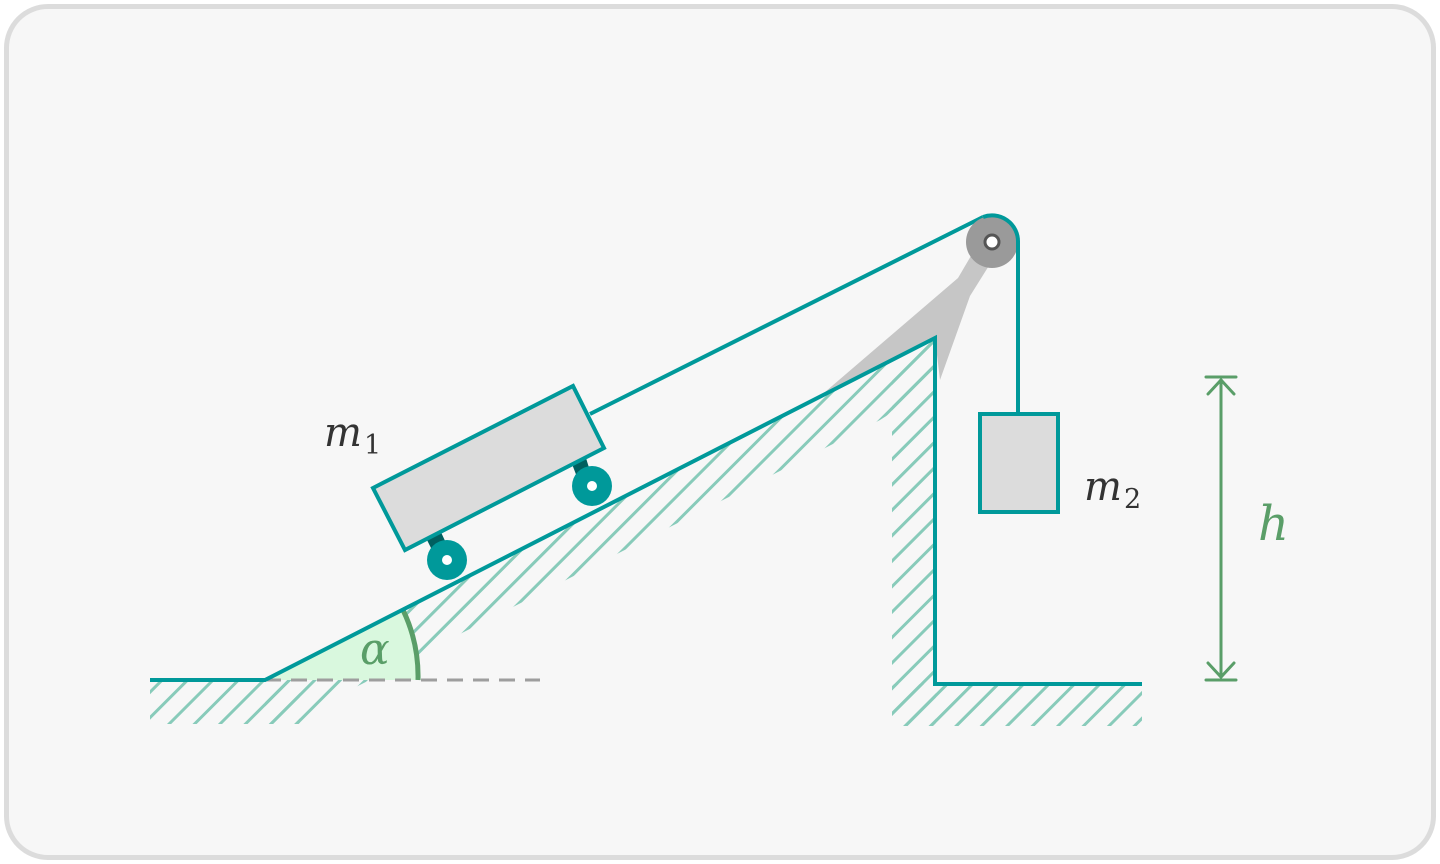 This screenshot has height=864, width=1440. I want to click on mass2-block, so click(1019, 463).